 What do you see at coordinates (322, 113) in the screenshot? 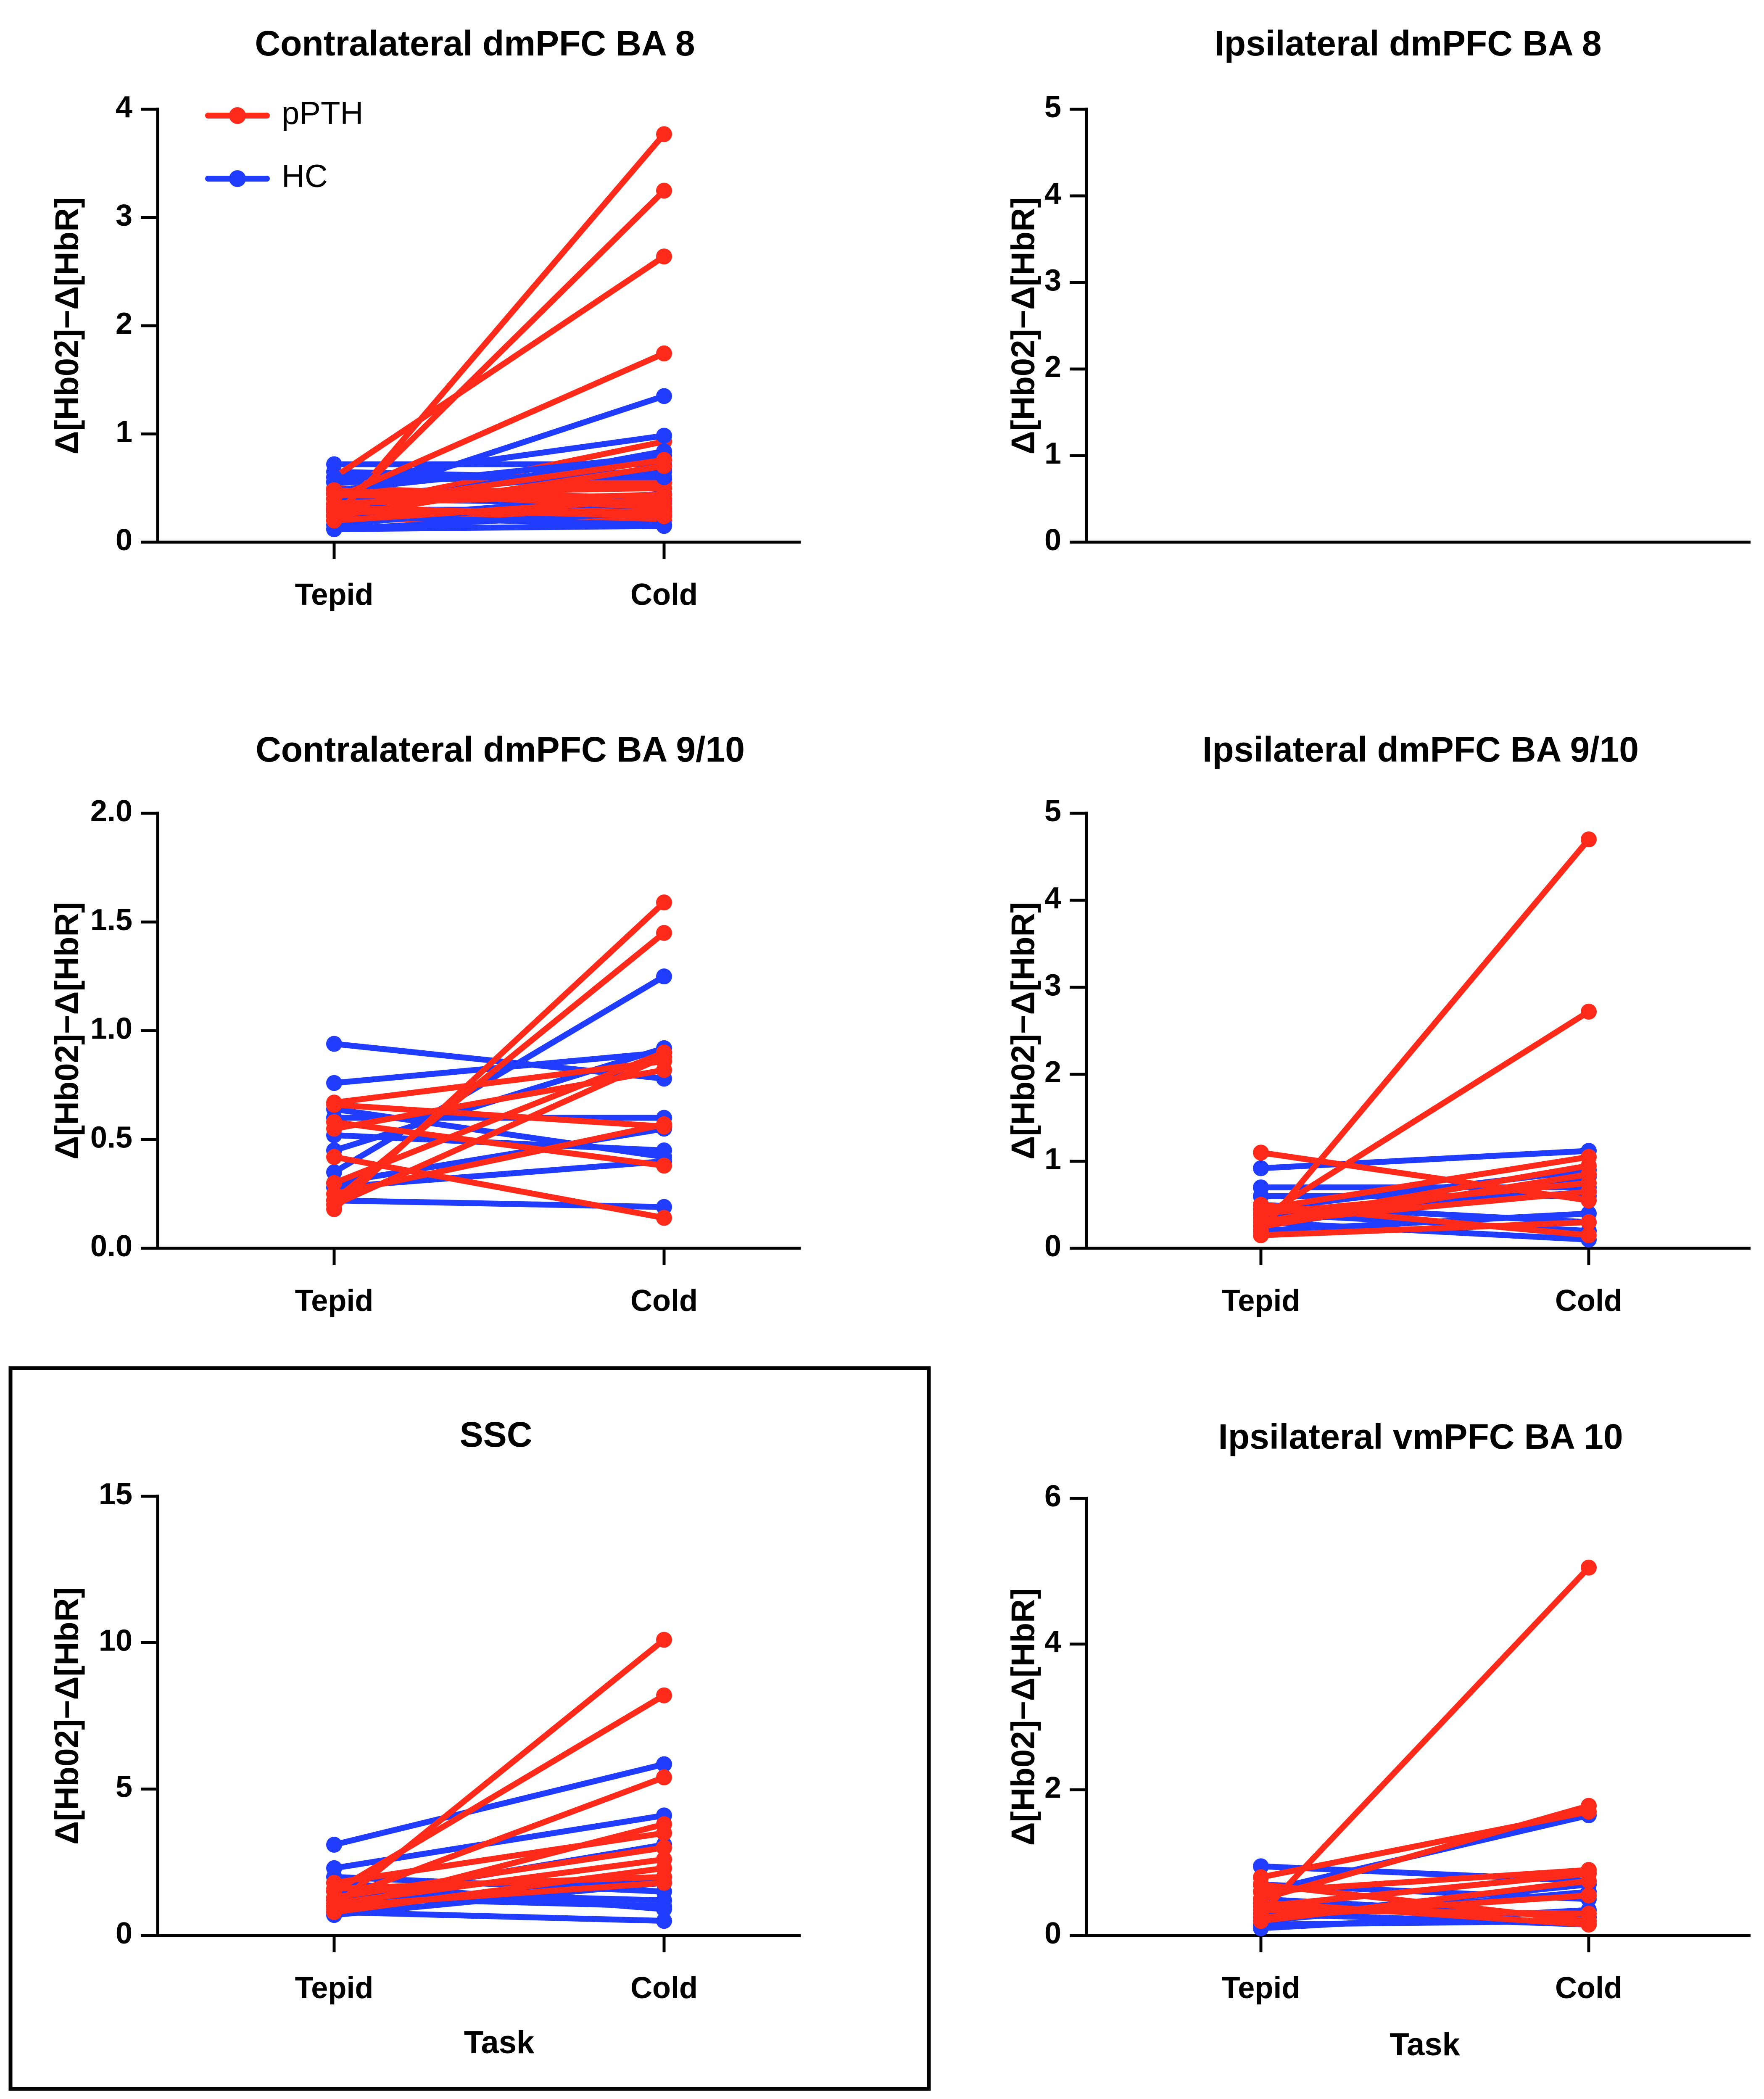
I see `legend-label-ppth: pPTH` at bounding box center [322, 113].